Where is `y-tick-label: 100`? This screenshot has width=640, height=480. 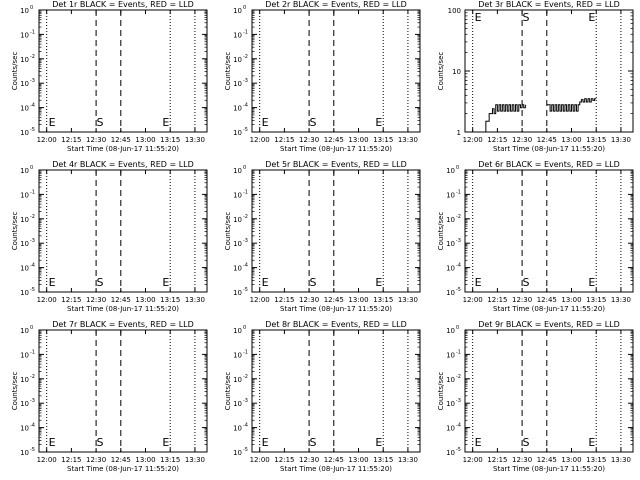 y-tick-label: 100 is located at coordinates (454, 11).